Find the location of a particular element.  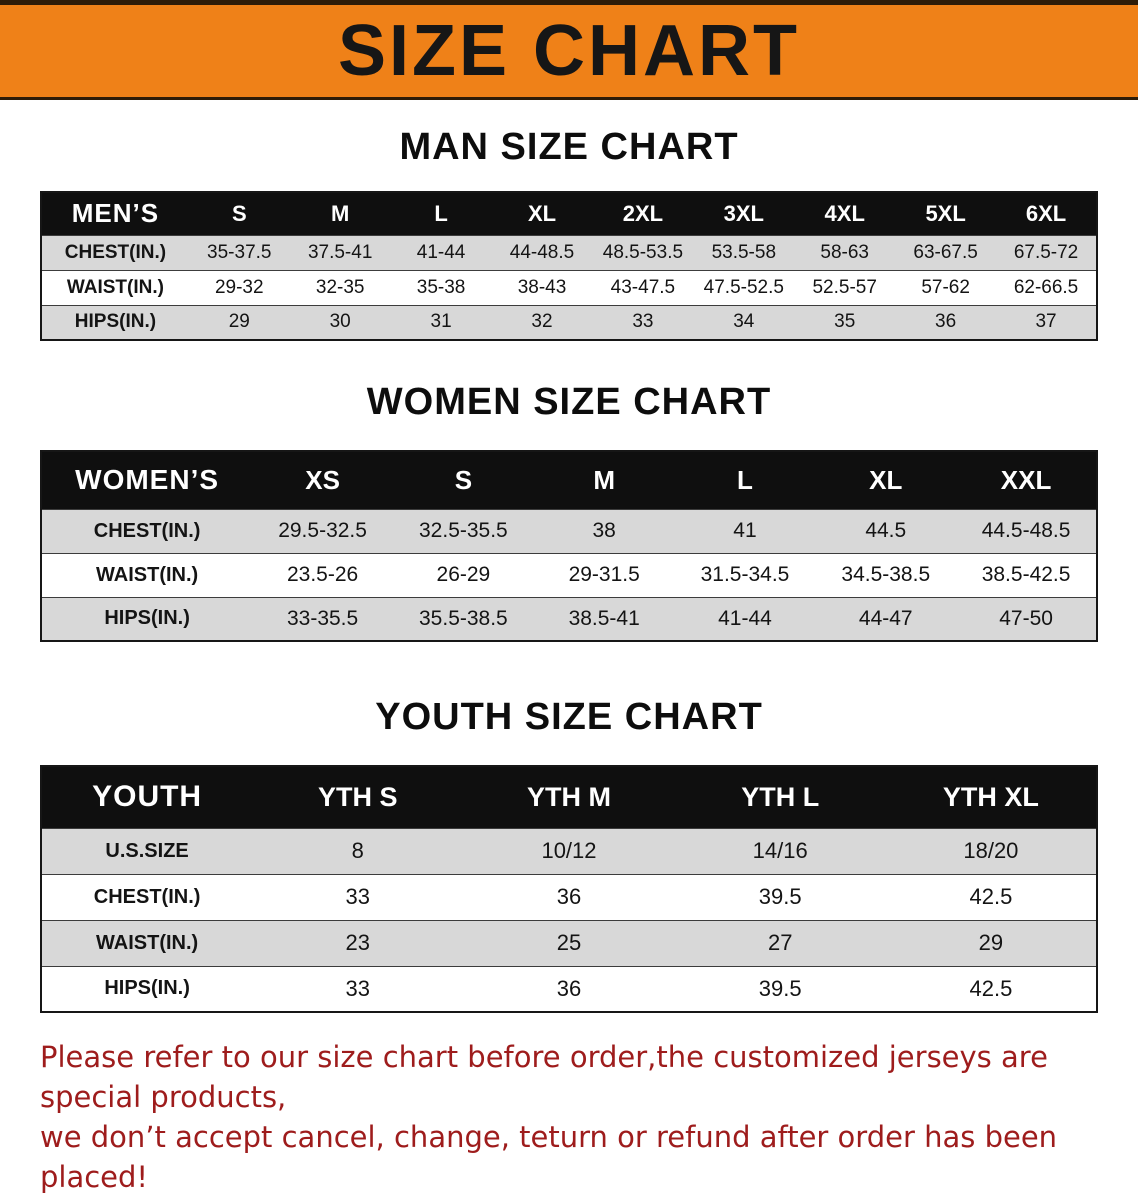

value-cell: 10/12 is located at coordinates (569, 850).